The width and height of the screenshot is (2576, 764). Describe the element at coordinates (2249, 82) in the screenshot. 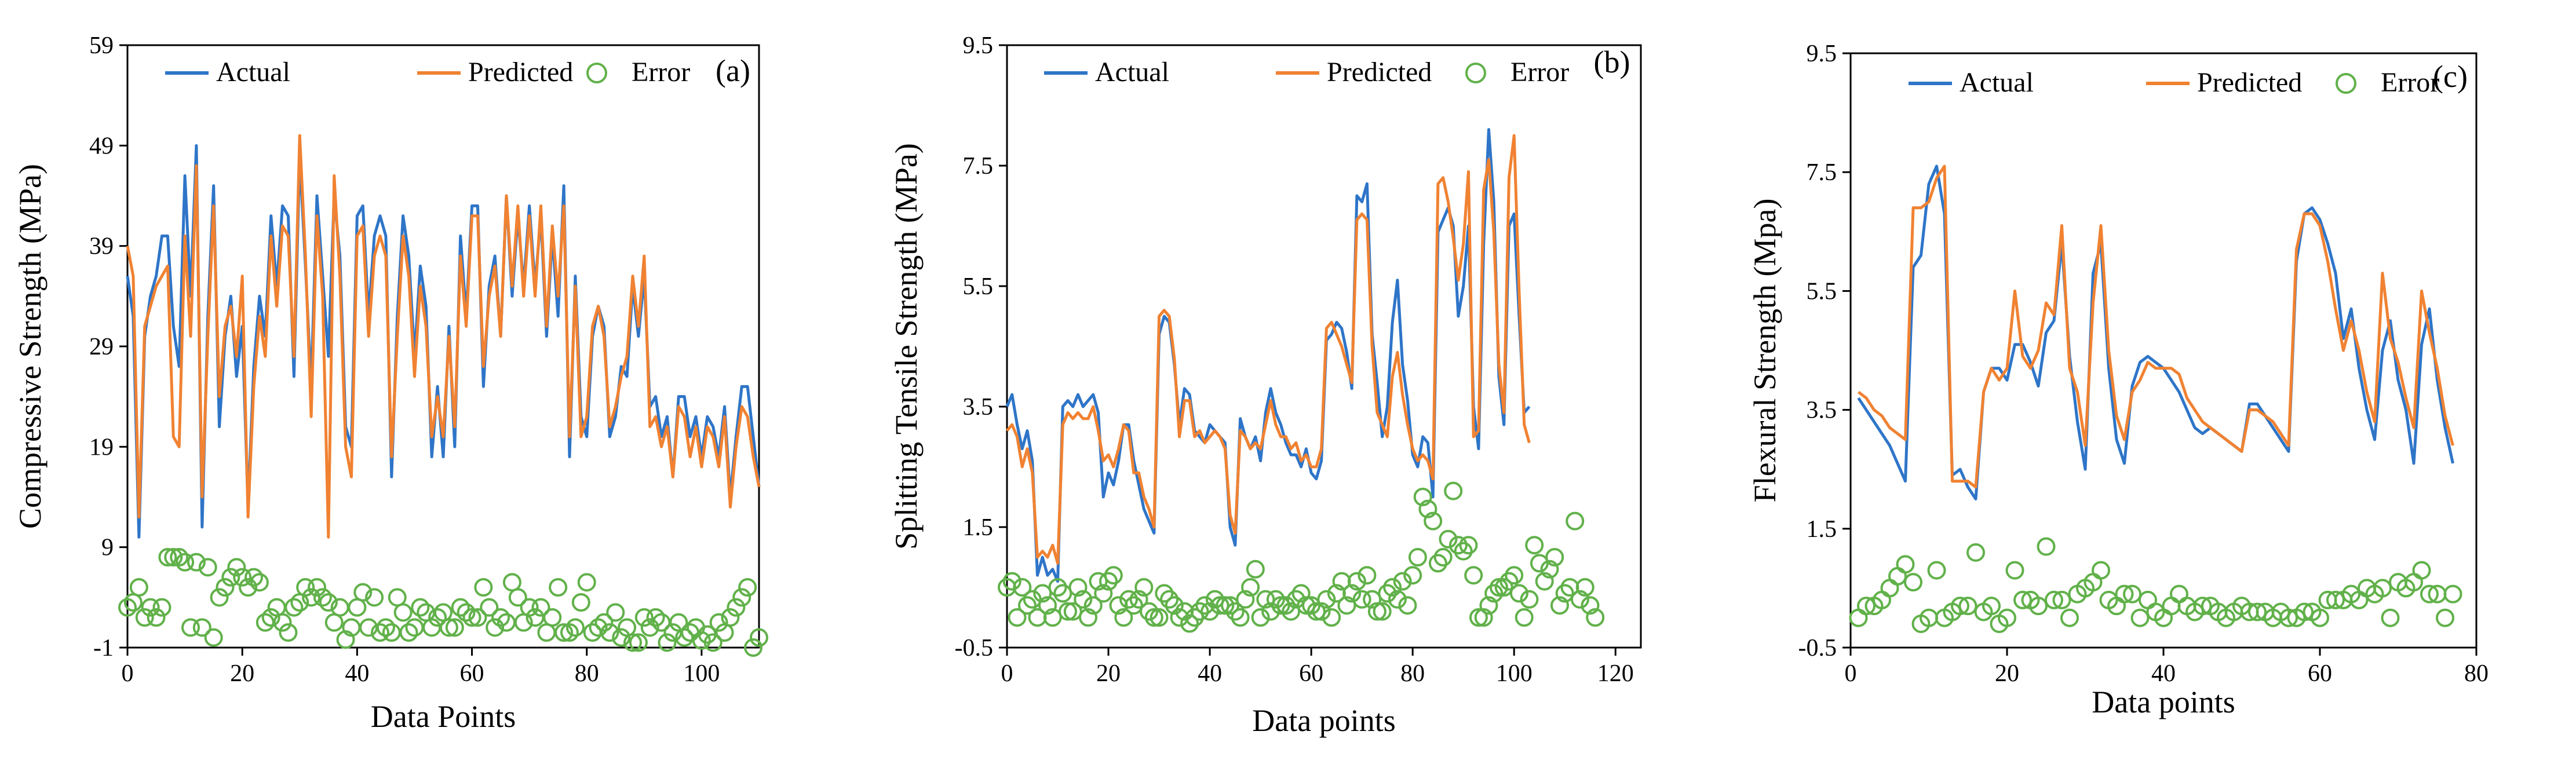

I see `chart-c-legend-label-predicted: Predicted` at that location.